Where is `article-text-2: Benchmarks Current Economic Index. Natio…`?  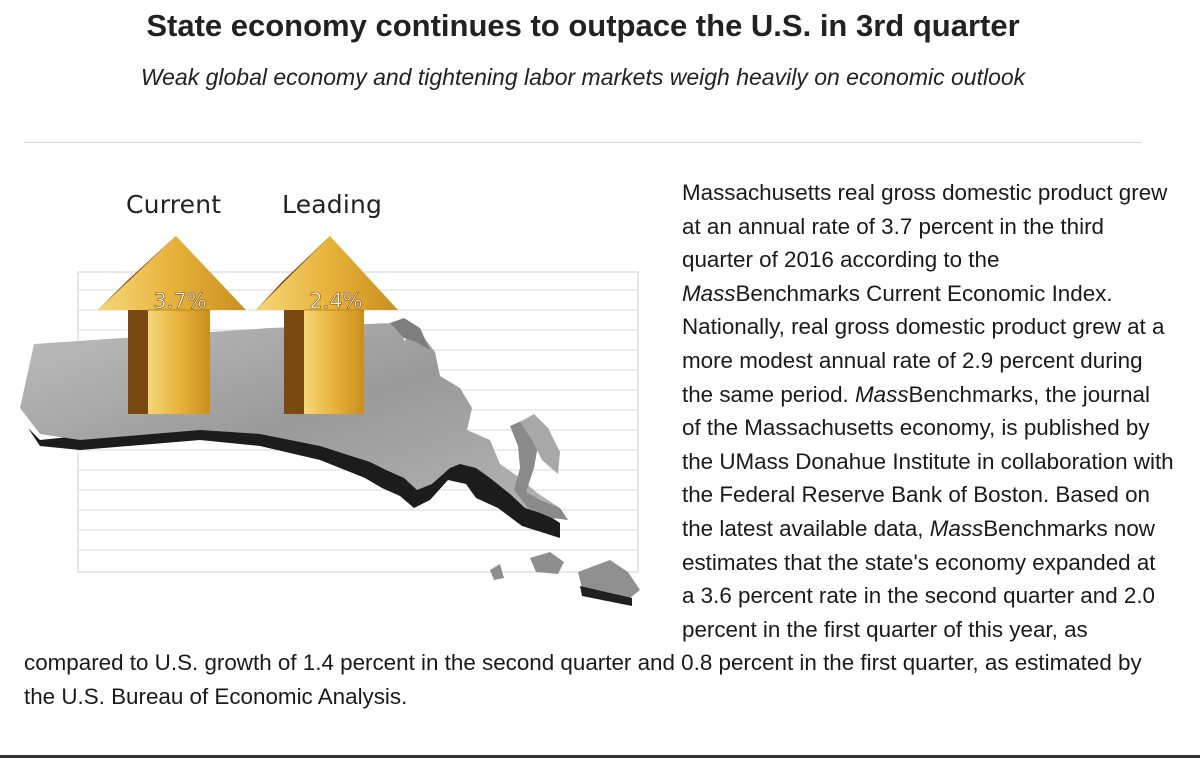
article-text-2: Benchmarks Current Economic Index. Natio… is located at coordinates (923, 343).